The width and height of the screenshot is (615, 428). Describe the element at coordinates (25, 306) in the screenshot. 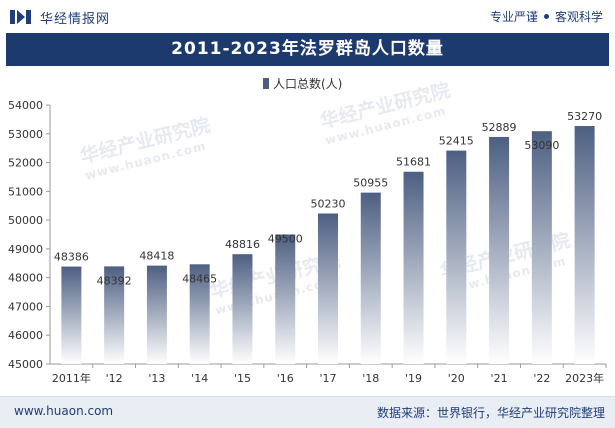

I see `y-tick-label: 47000` at that location.